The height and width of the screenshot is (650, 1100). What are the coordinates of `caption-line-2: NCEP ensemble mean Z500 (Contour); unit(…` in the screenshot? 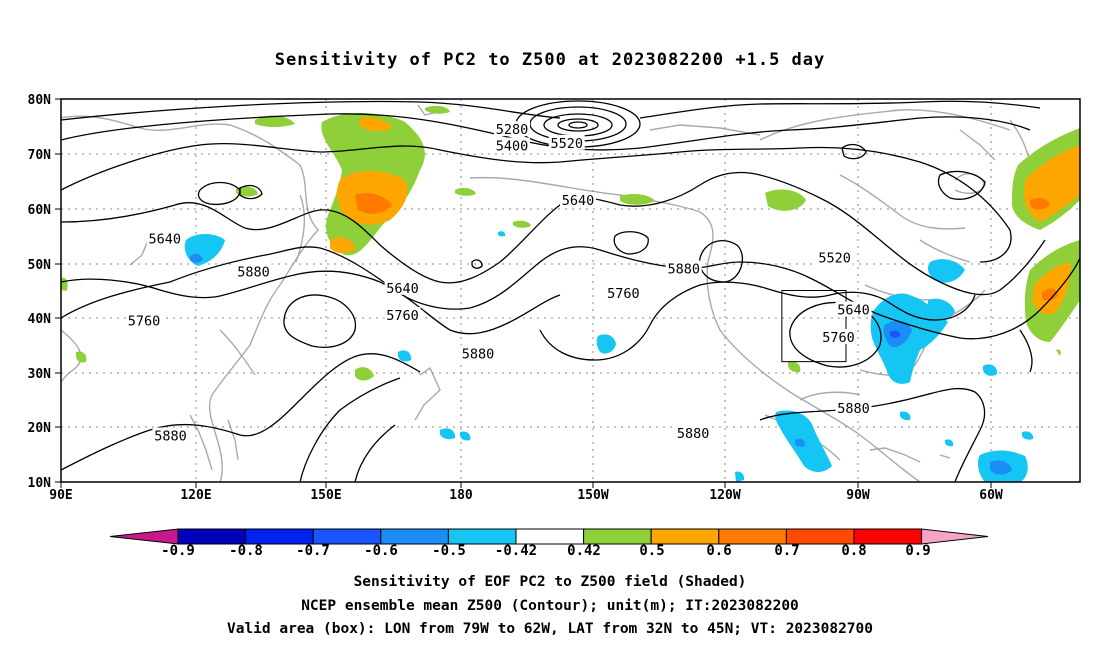 It's located at (550, 606).